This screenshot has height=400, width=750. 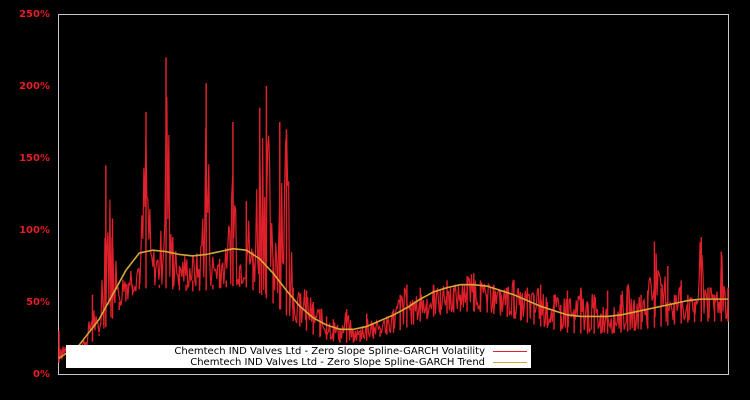 What do you see at coordinates (38, 302) in the screenshot?
I see `y-tick-label: 50%` at bounding box center [38, 302].